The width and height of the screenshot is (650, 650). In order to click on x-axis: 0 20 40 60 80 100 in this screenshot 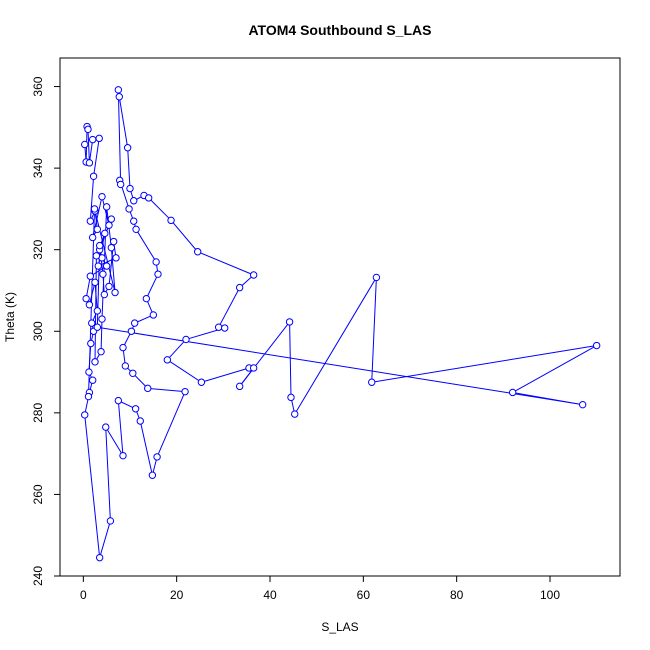, I will do `click(320, 588)`.